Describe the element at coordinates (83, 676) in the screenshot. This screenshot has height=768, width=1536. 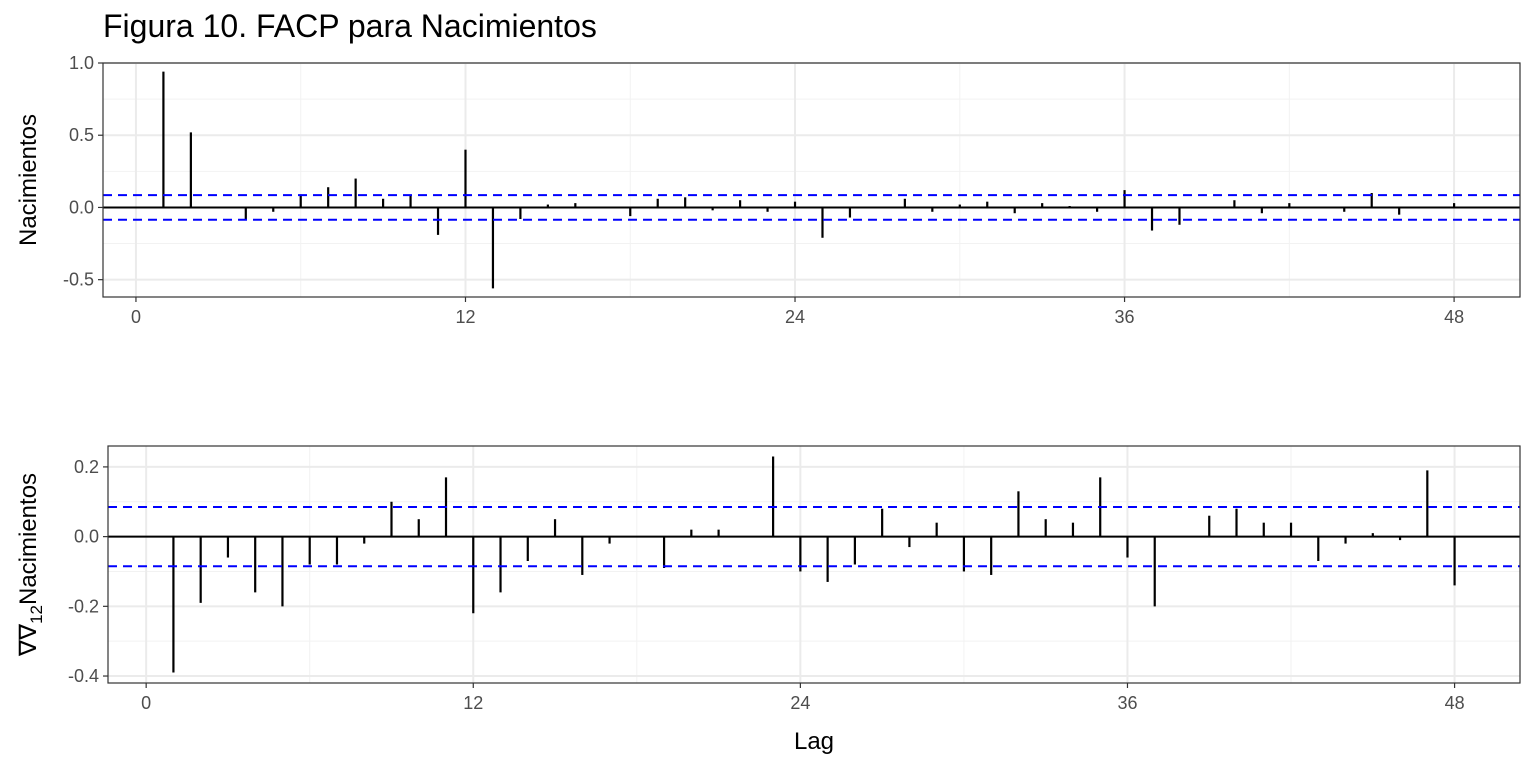
I see `y-tick-label: -0.4` at that location.